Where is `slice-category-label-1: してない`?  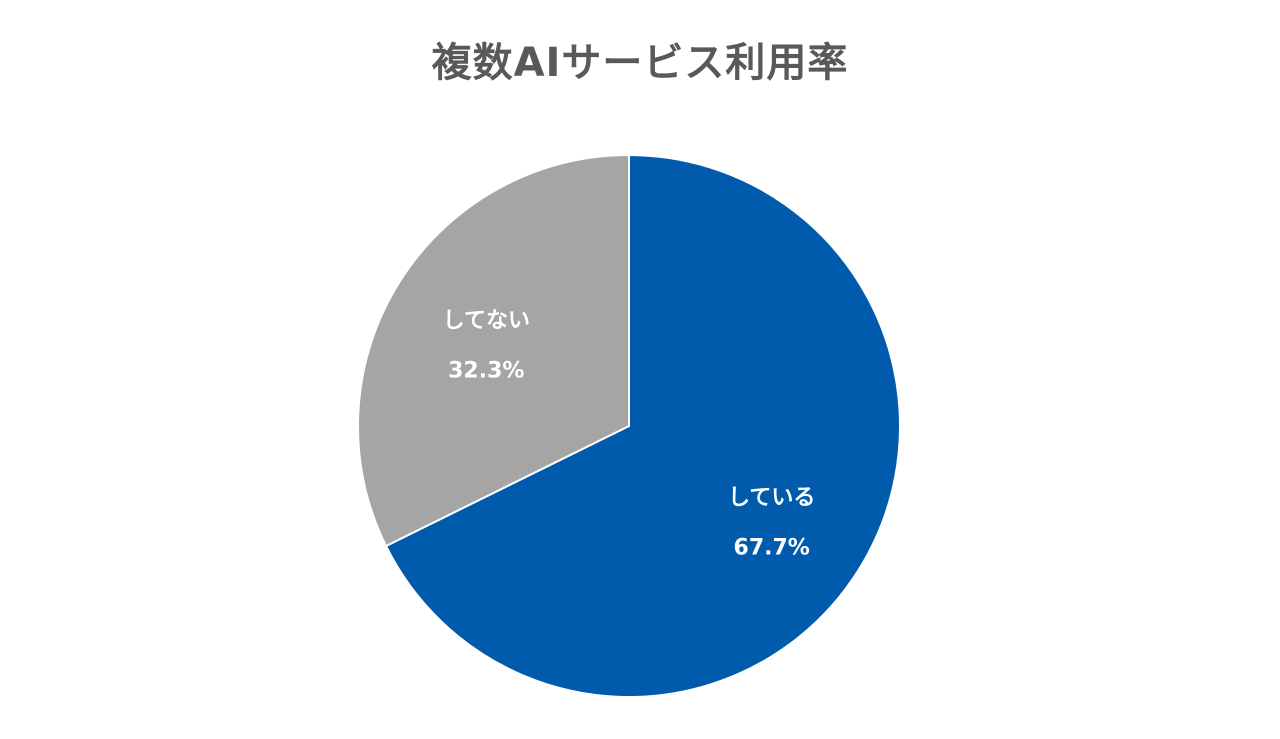
slice-category-label-1: してない is located at coordinates (486, 320).